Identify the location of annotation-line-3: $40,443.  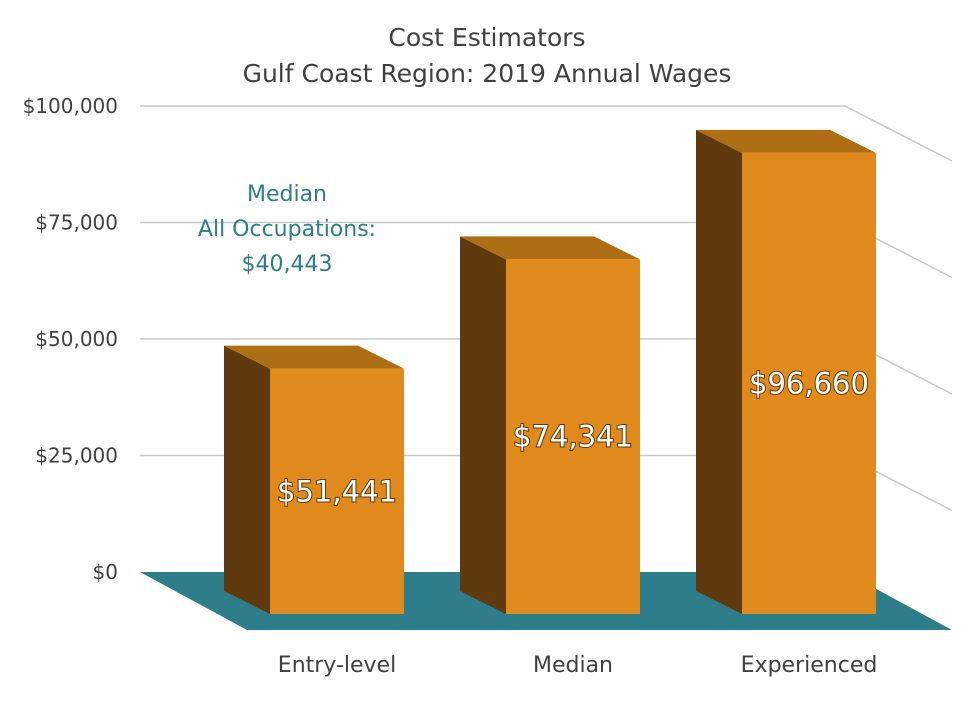
(287, 264).